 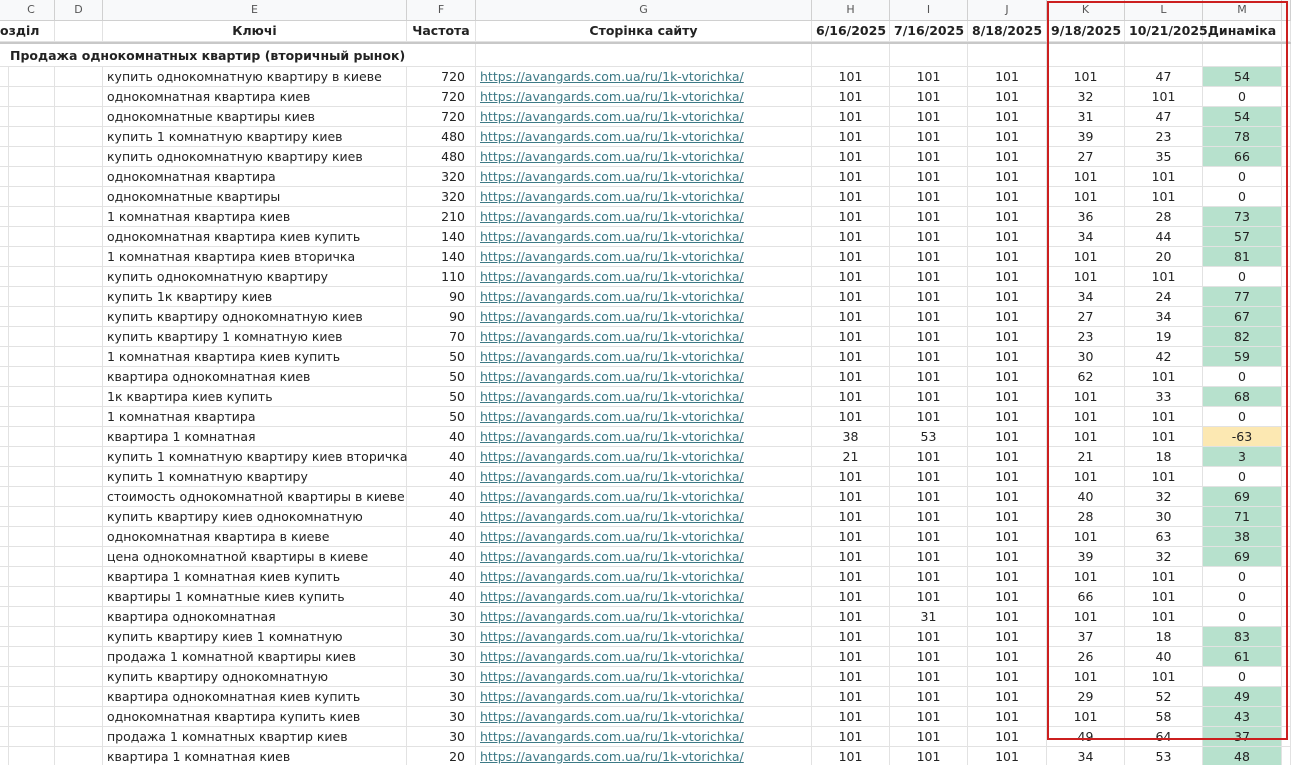 What do you see at coordinates (1086, 597) in the screenshot?
I see `position: 66` at bounding box center [1086, 597].